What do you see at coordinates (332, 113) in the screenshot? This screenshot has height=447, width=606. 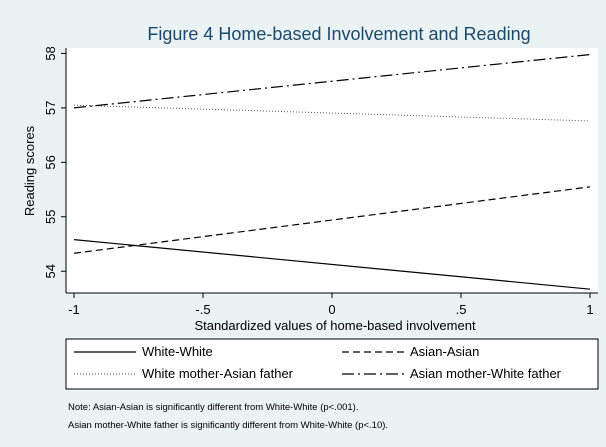 I see `series-line-white-mother-asian-father` at bounding box center [332, 113].